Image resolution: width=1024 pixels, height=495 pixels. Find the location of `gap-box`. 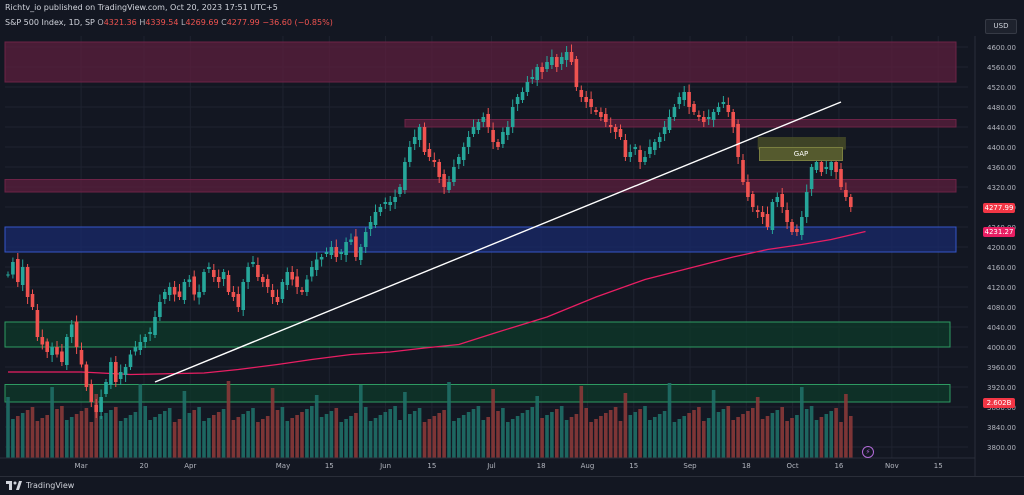

gap-box is located at coordinates (801, 143).